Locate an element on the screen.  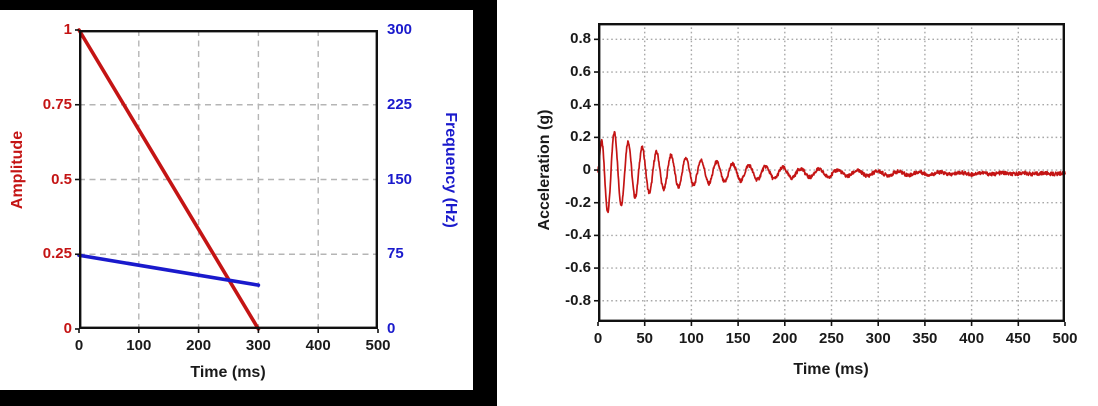
amplitude-tick-label: 1 is located at coordinates (67, 29).